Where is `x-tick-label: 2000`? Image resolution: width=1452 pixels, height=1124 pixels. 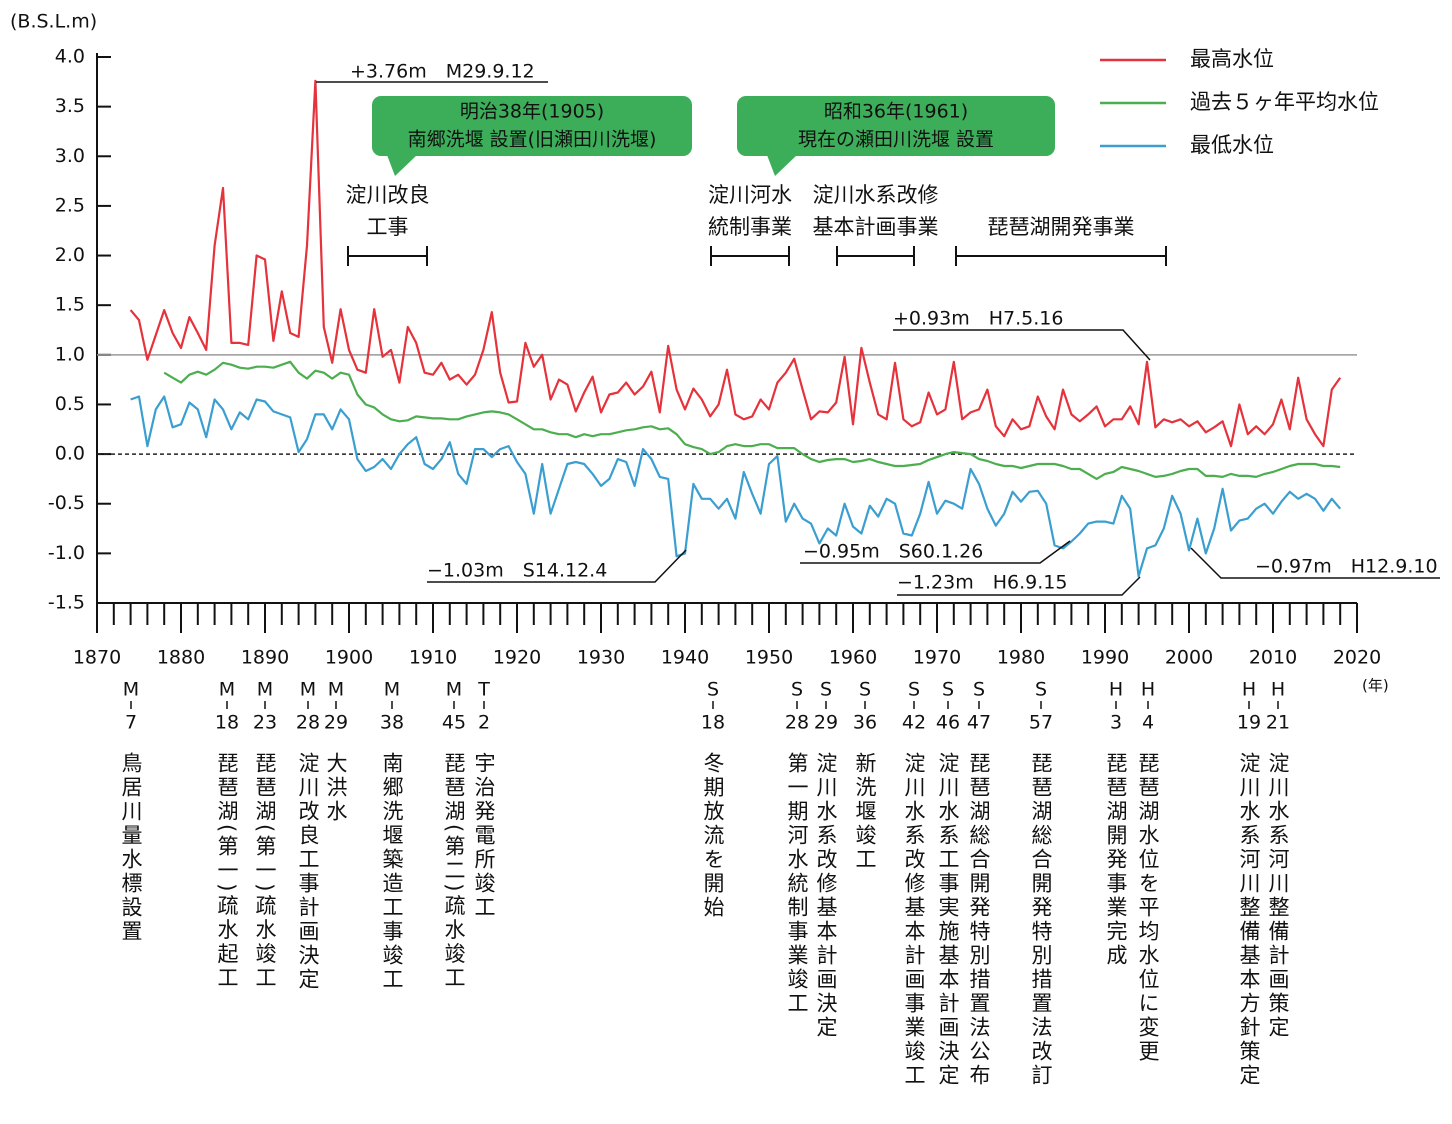
x-tick-label: 2000 is located at coordinates (1189, 658).